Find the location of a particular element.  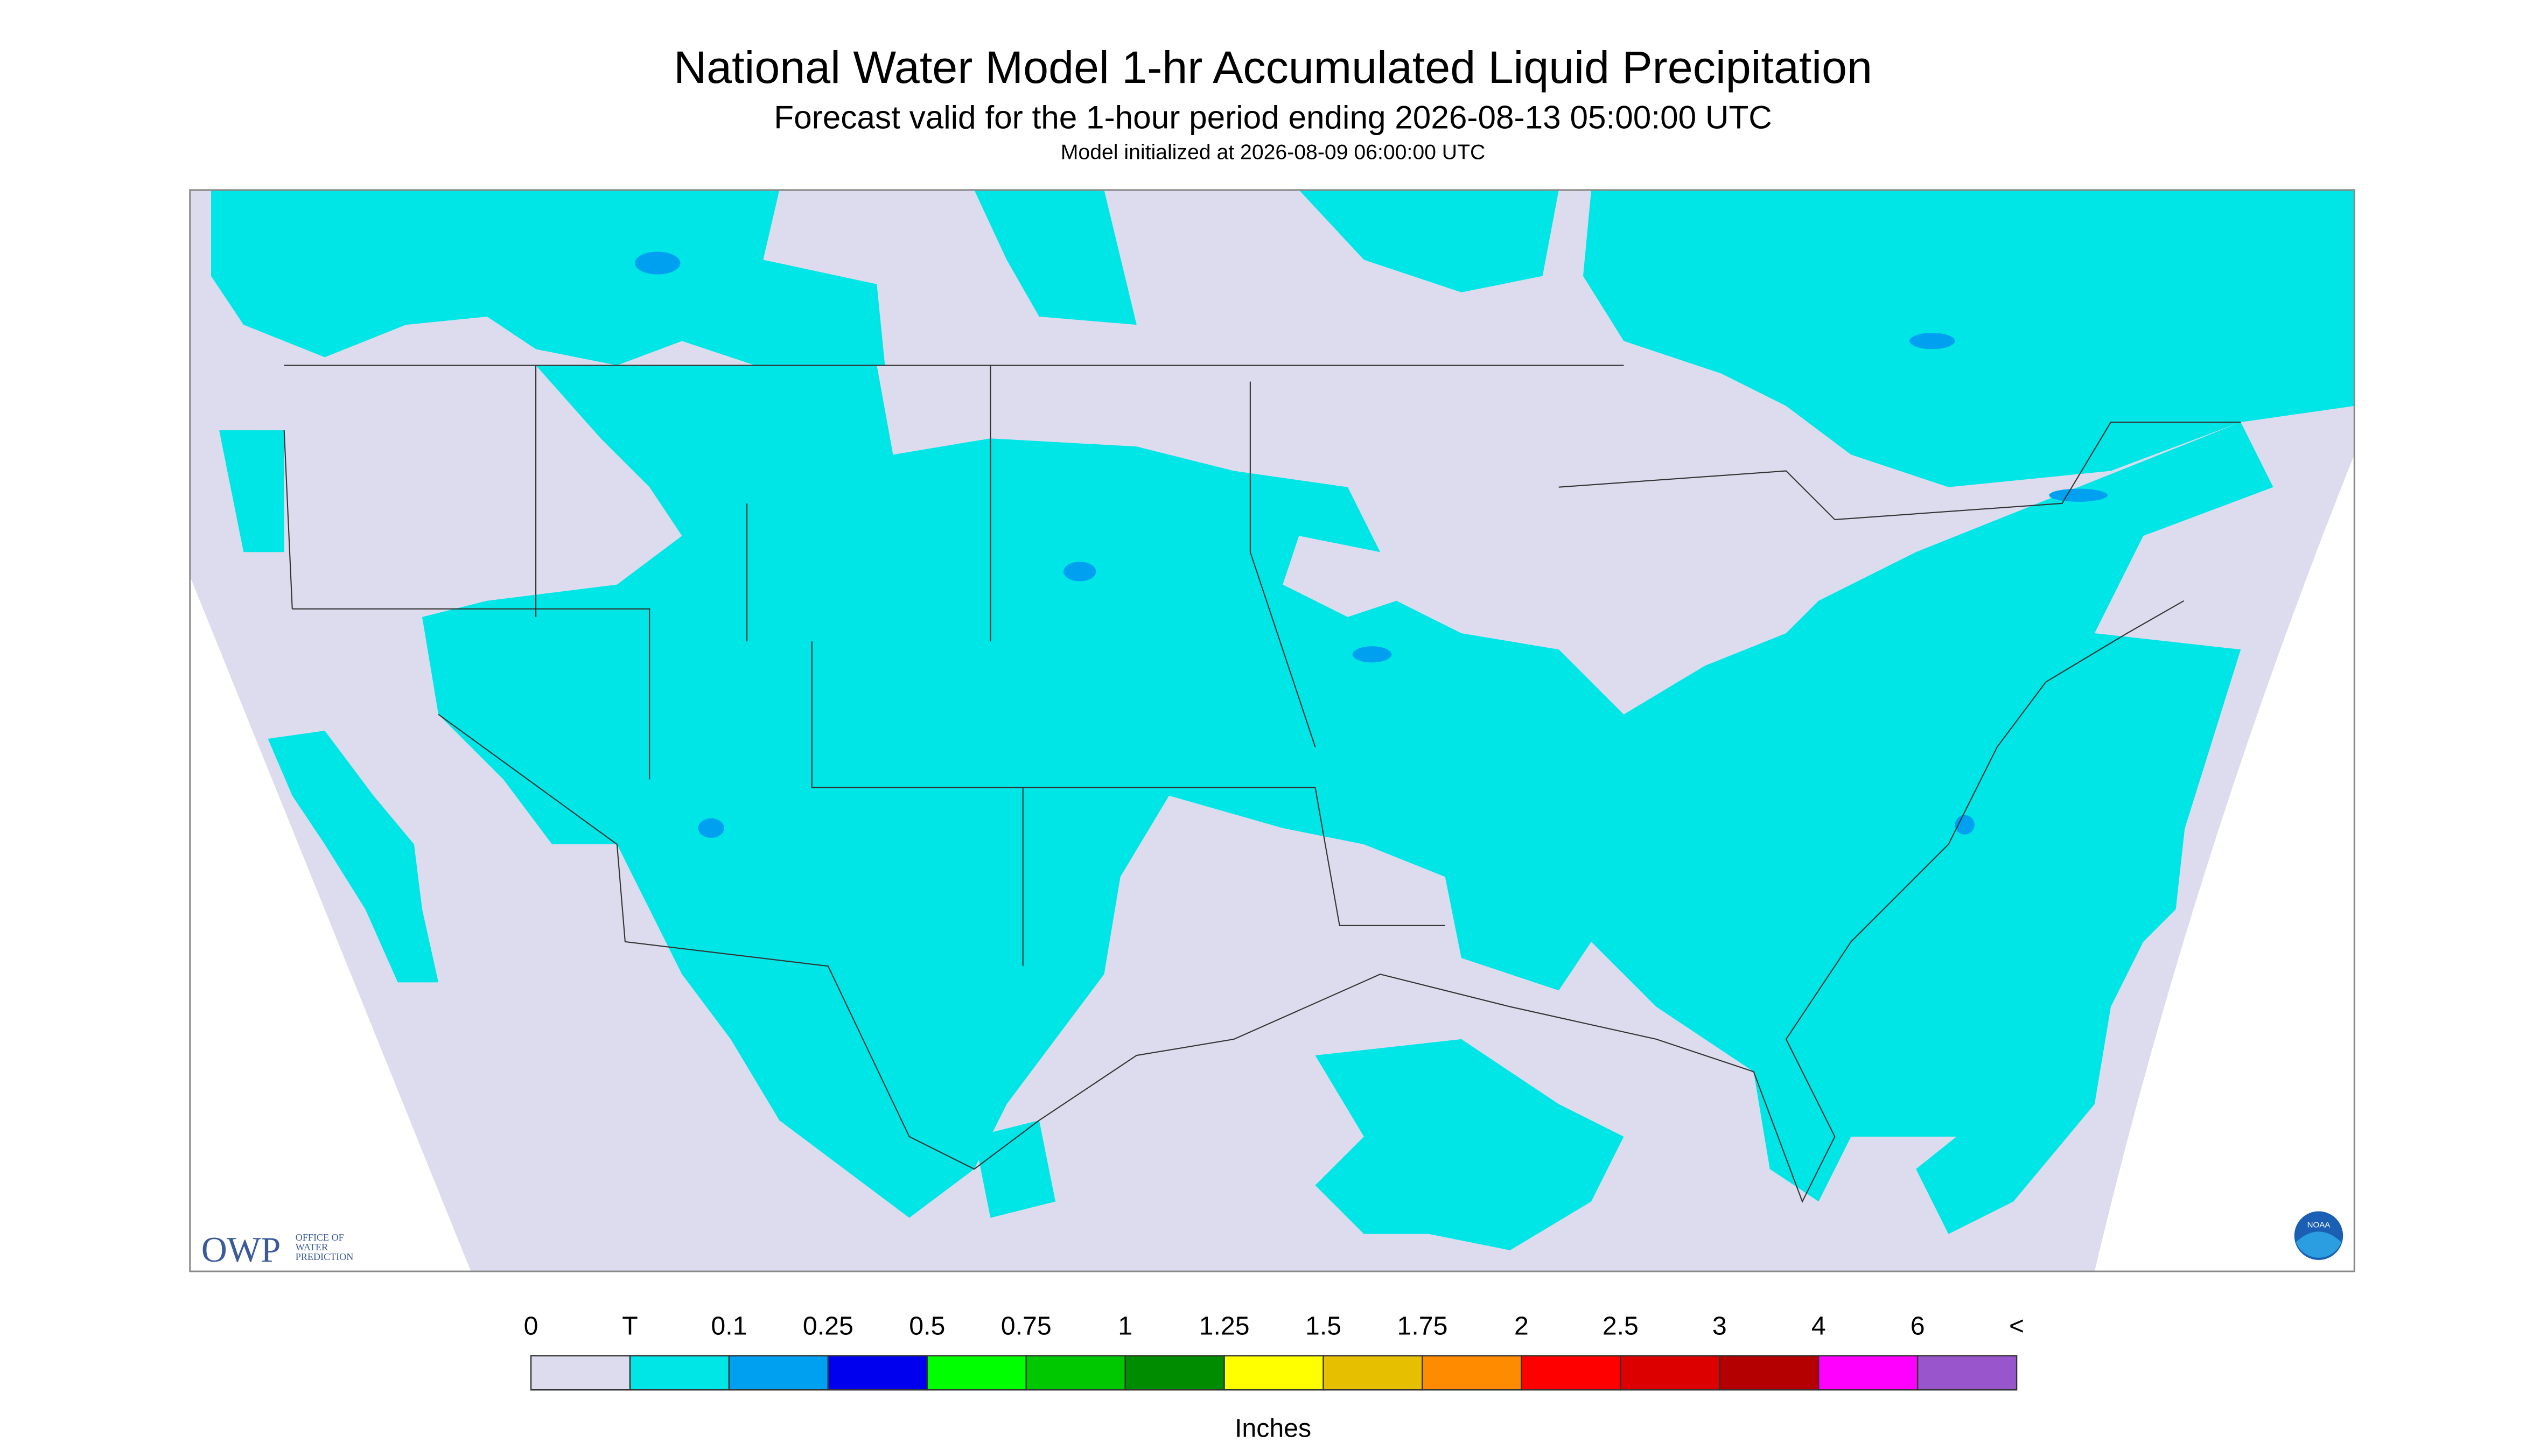

legend-label: 3 is located at coordinates (1719, 1326).